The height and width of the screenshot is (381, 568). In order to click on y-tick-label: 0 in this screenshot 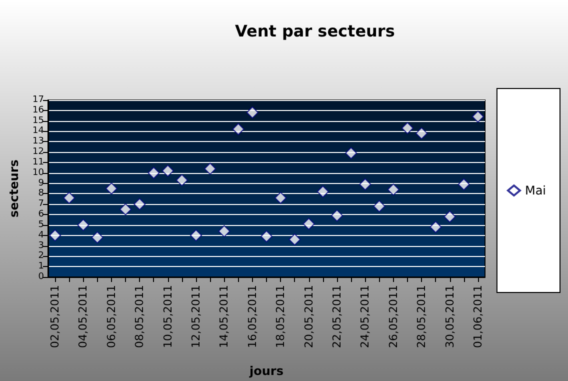, I will do `click(41, 277)`.